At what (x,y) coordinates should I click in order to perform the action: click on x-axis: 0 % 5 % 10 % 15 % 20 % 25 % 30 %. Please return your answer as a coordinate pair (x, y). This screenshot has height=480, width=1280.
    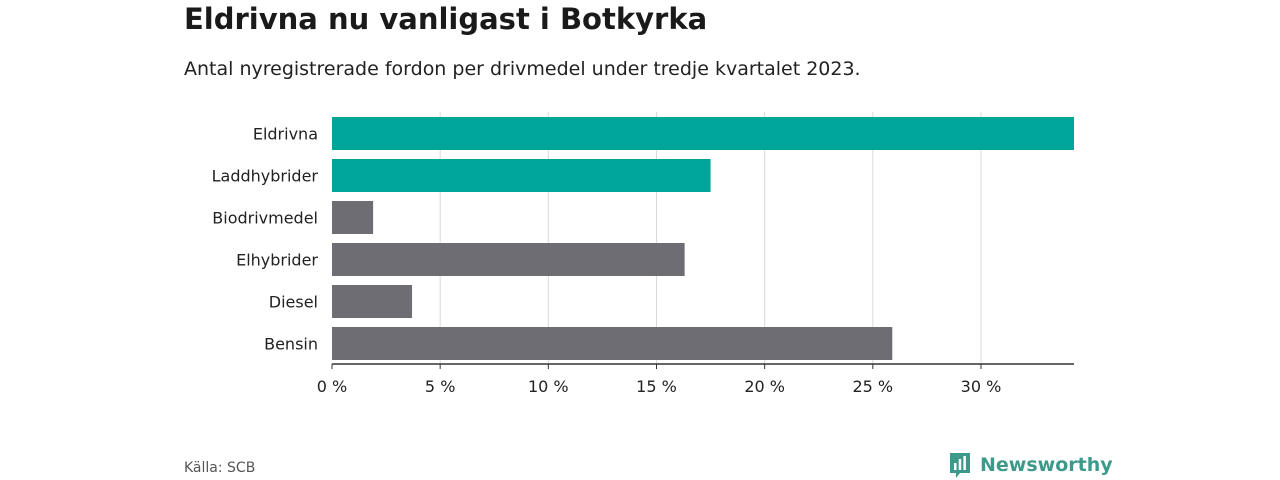
    Looking at the image, I should click on (695, 379).